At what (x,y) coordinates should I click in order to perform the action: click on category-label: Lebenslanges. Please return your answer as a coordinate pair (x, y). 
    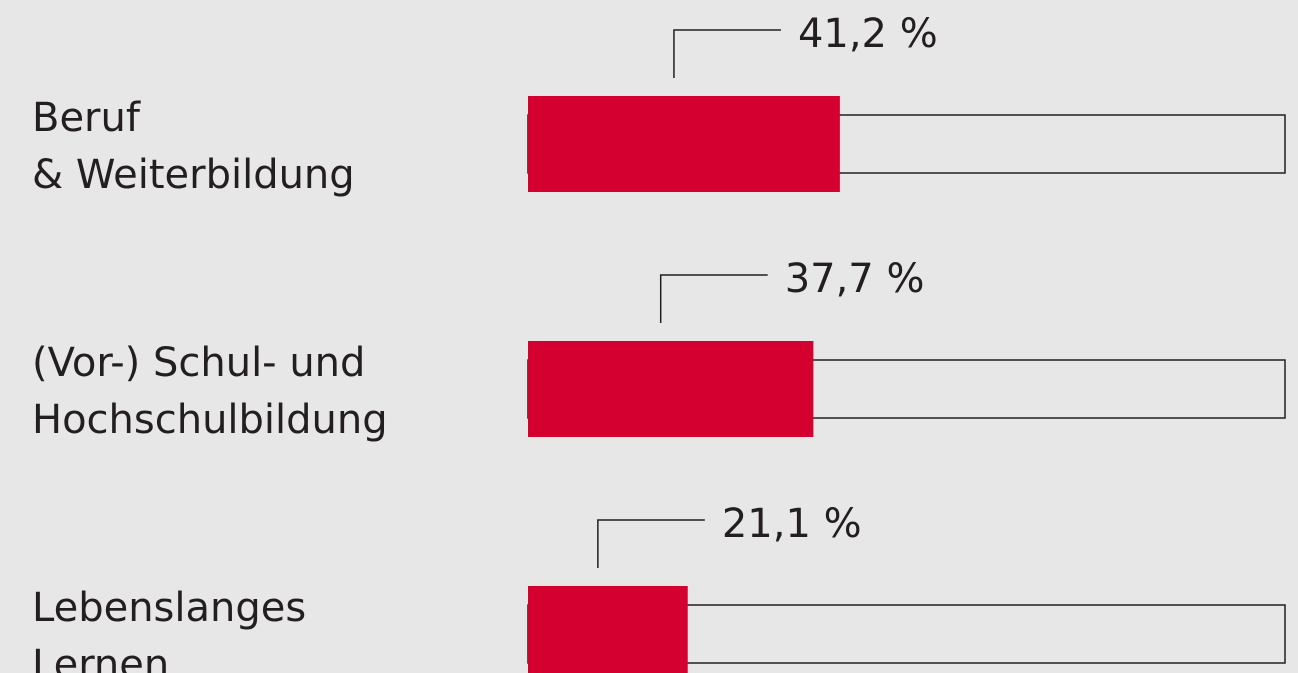
    Looking at the image, I should click on (169, 608).